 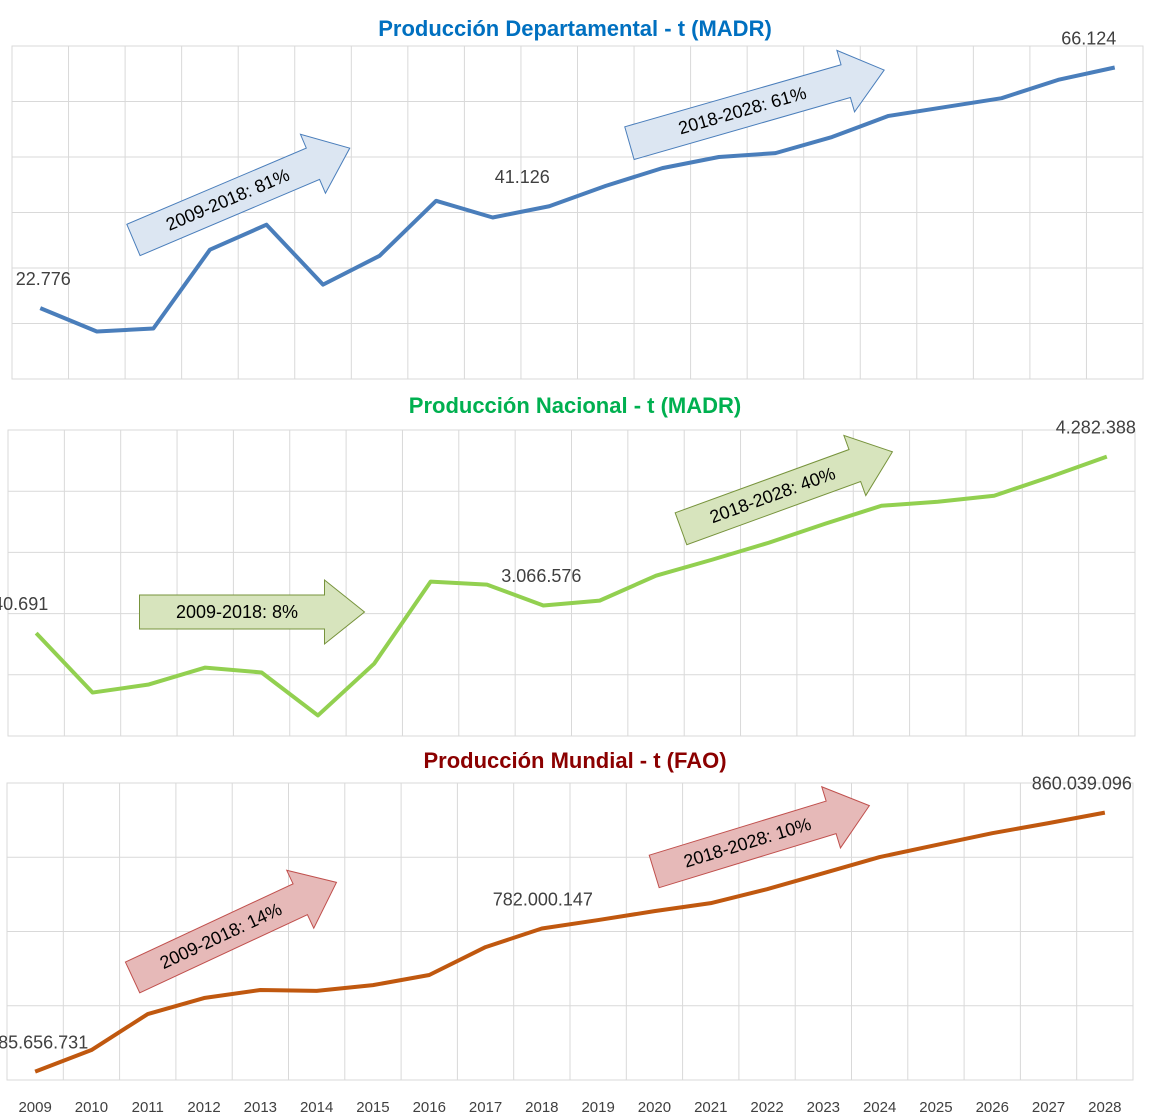 What do you see at coordinates (879, 1107) in the screenshot?
I see `x-tick-label: 2024` at bounding box center [879, 1107].